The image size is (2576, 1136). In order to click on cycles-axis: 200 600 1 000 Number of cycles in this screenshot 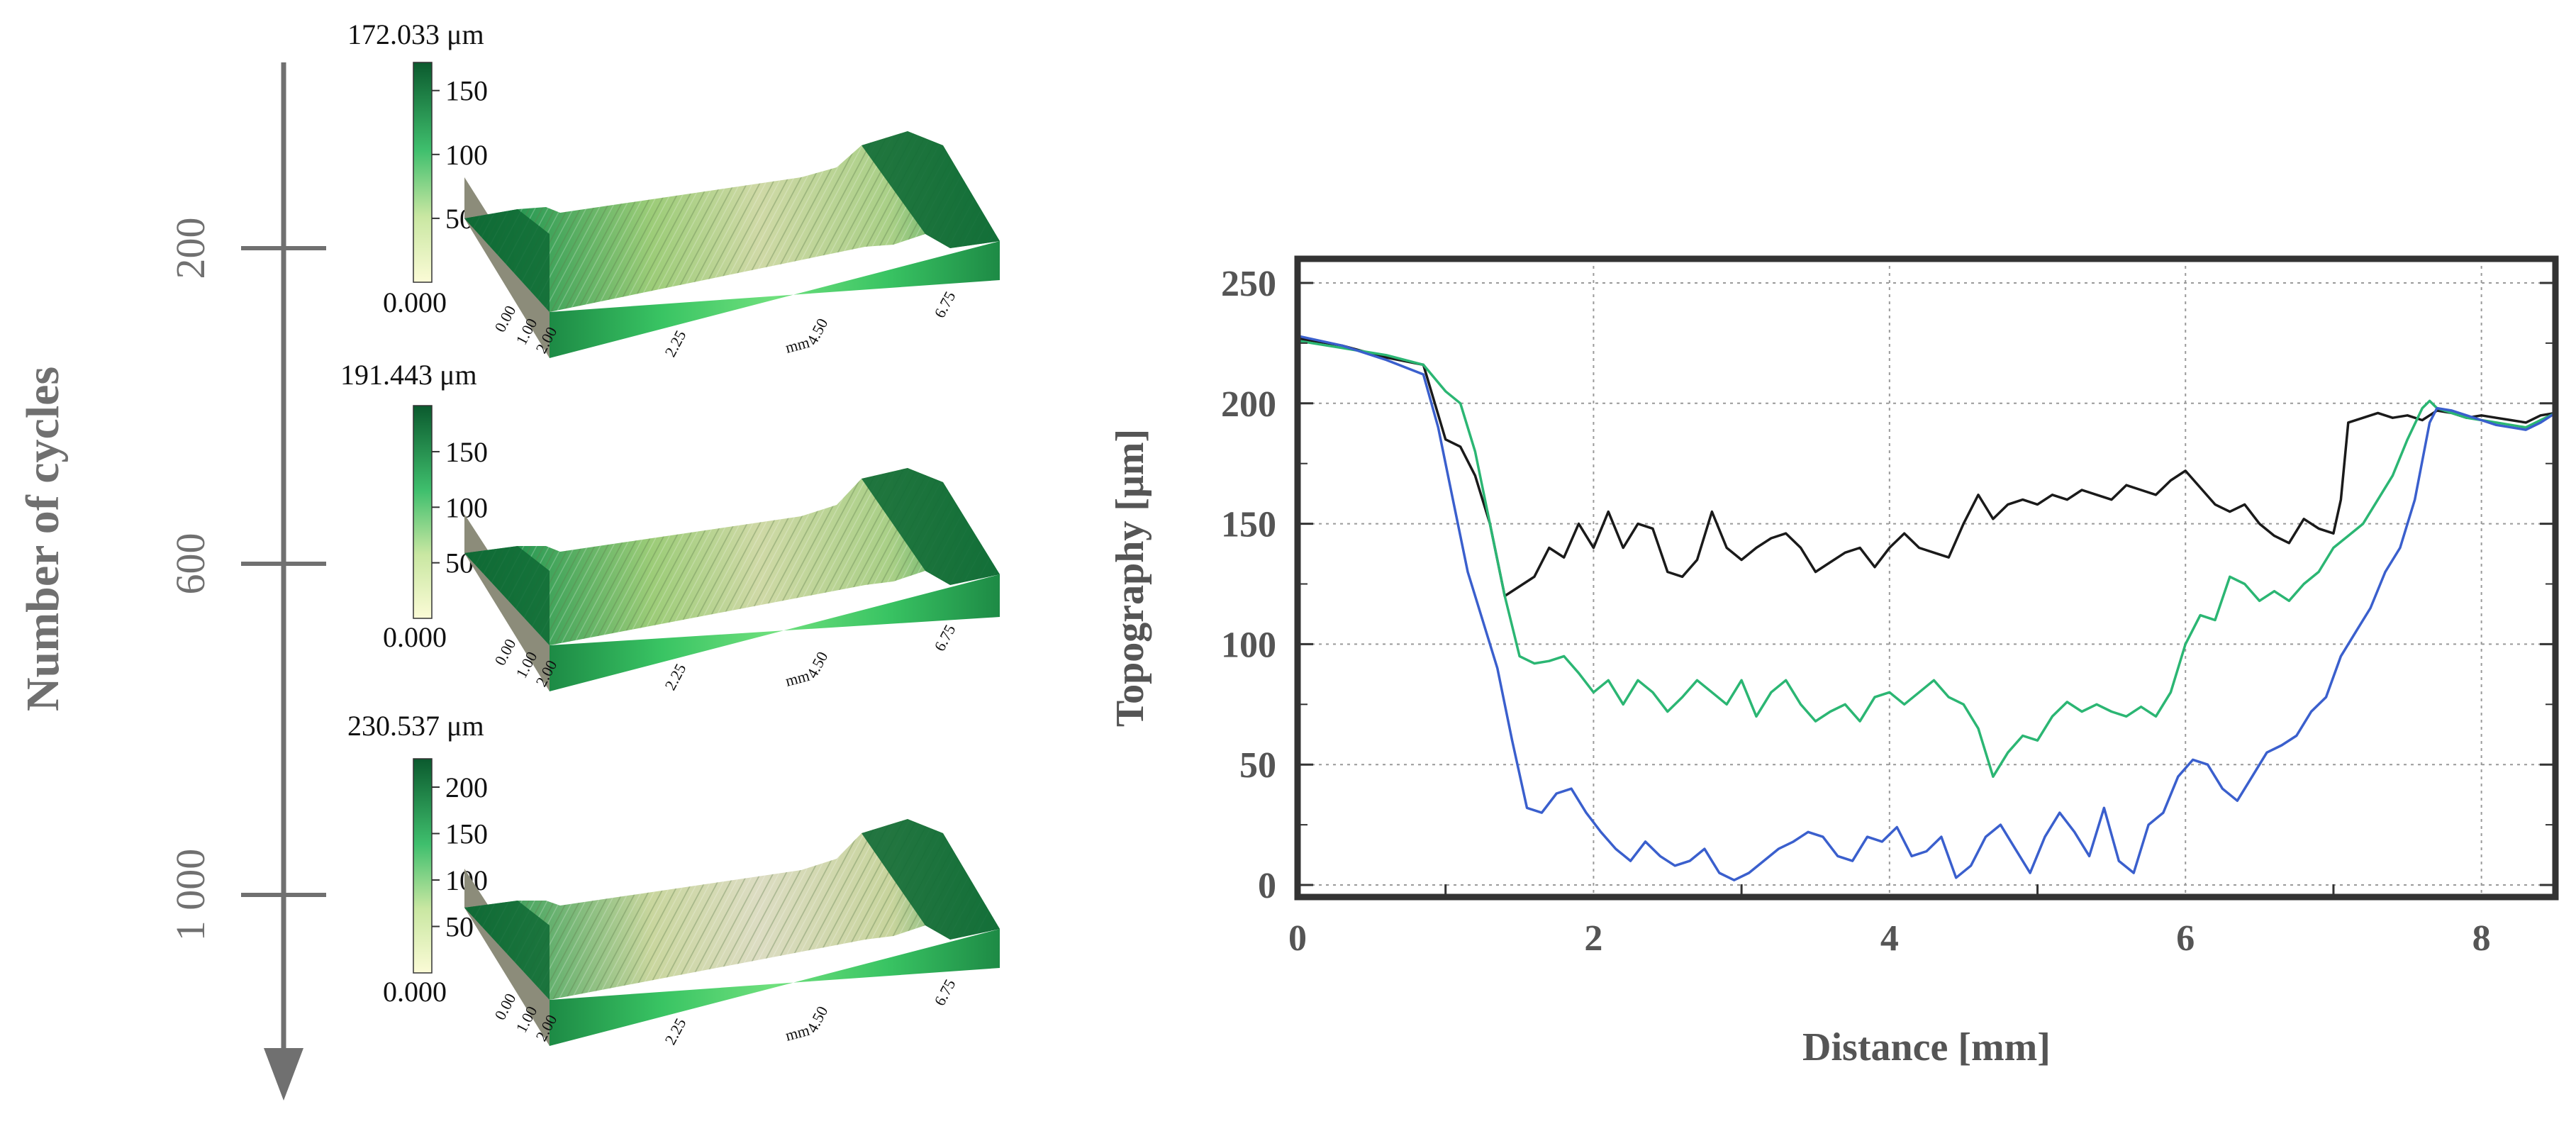, I will do `click(171, 581)`.